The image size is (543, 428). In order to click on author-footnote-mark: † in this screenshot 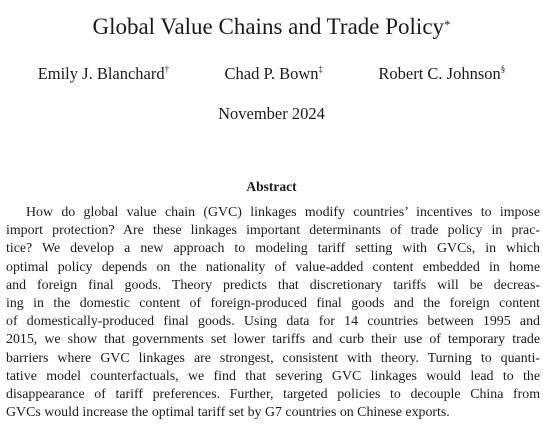, I will do `click(167, 69)`.